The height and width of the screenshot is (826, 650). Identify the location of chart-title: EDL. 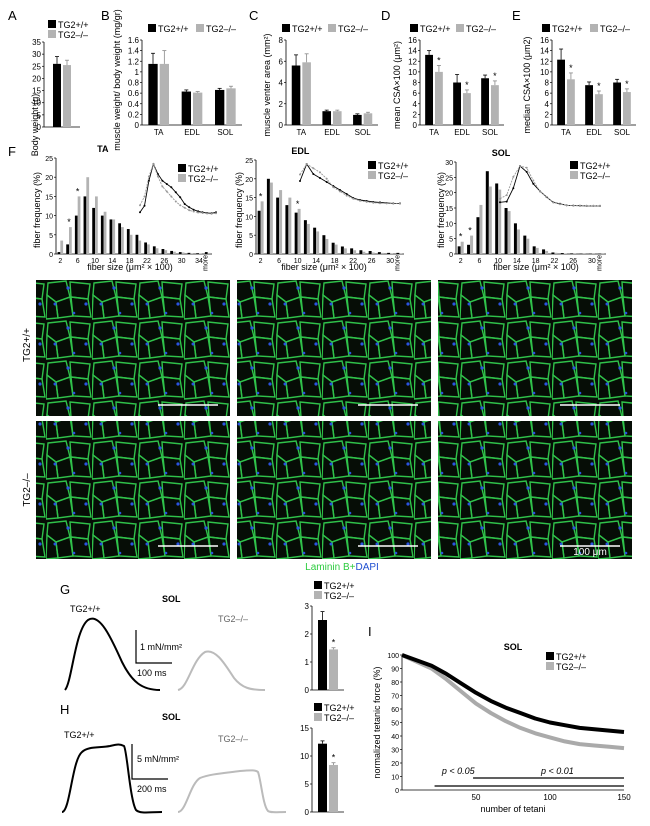
(300, 151).